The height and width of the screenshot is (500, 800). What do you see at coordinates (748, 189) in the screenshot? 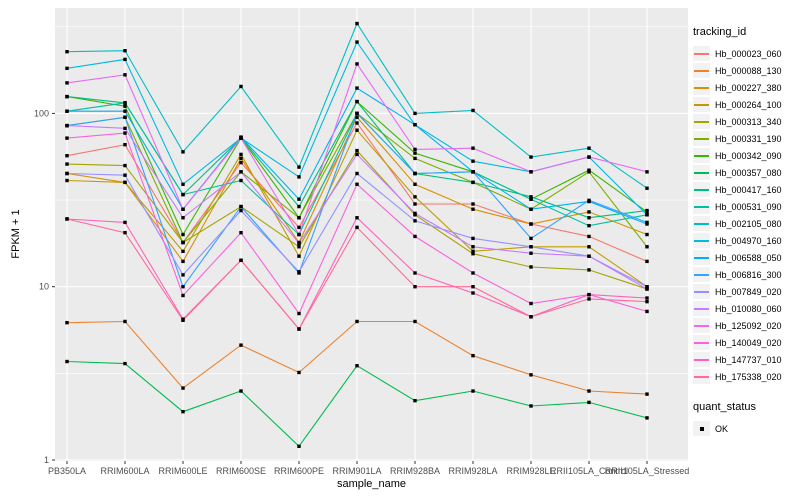
I see `legend-label: Hb_000417_160` at bounding box center [748, 189].